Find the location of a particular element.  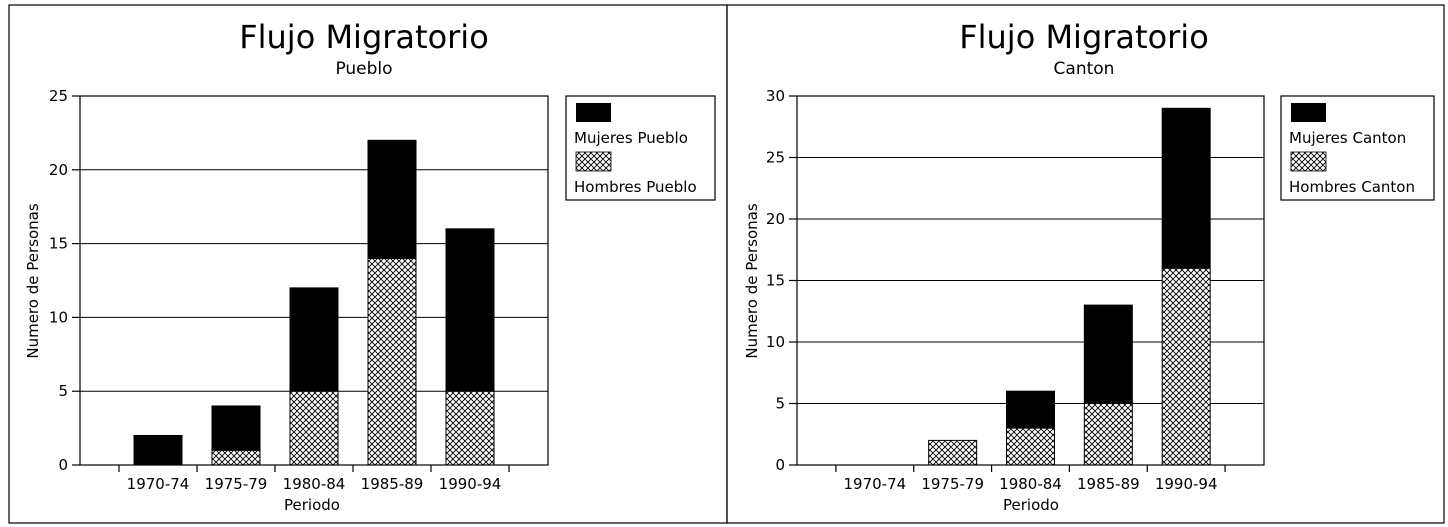

legend-label-mujeres: Mujeres Pueblo is located at coordinates (631, 138).